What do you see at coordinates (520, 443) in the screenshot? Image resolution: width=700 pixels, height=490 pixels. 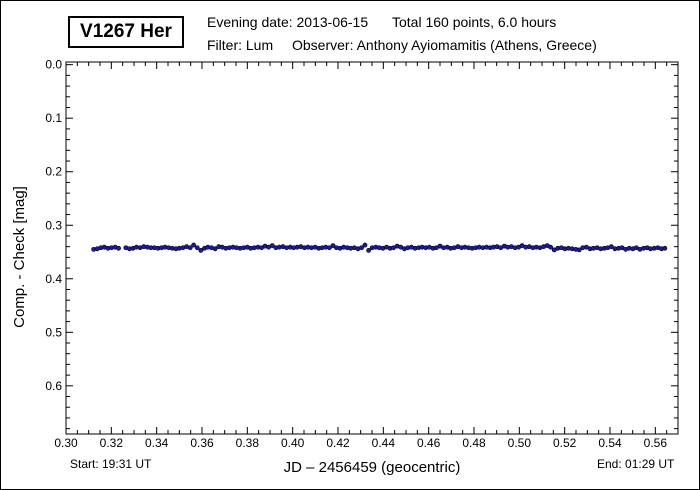 I see `x-tick-label: 0.50` at bounding box center [520, 443].